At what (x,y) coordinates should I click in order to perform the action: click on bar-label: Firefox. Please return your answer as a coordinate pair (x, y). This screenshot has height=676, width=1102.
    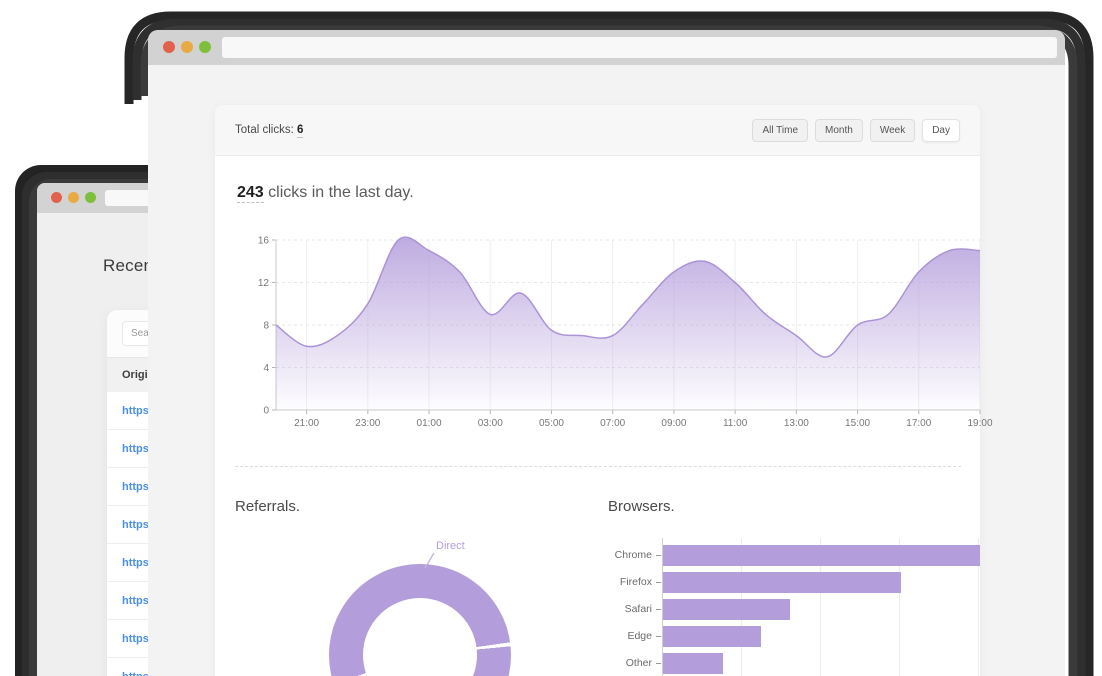
    Looking at the image, I should click on (635, 582).